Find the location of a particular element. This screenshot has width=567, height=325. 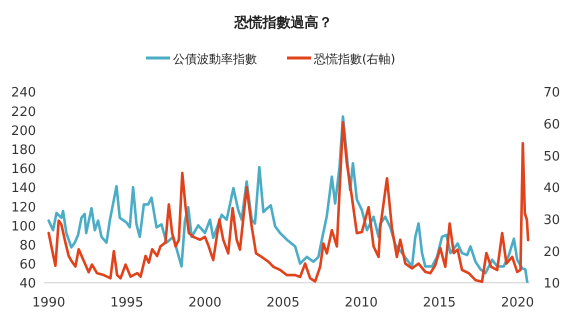

y-tick-label: 80 is located at coordinates (27, 246).